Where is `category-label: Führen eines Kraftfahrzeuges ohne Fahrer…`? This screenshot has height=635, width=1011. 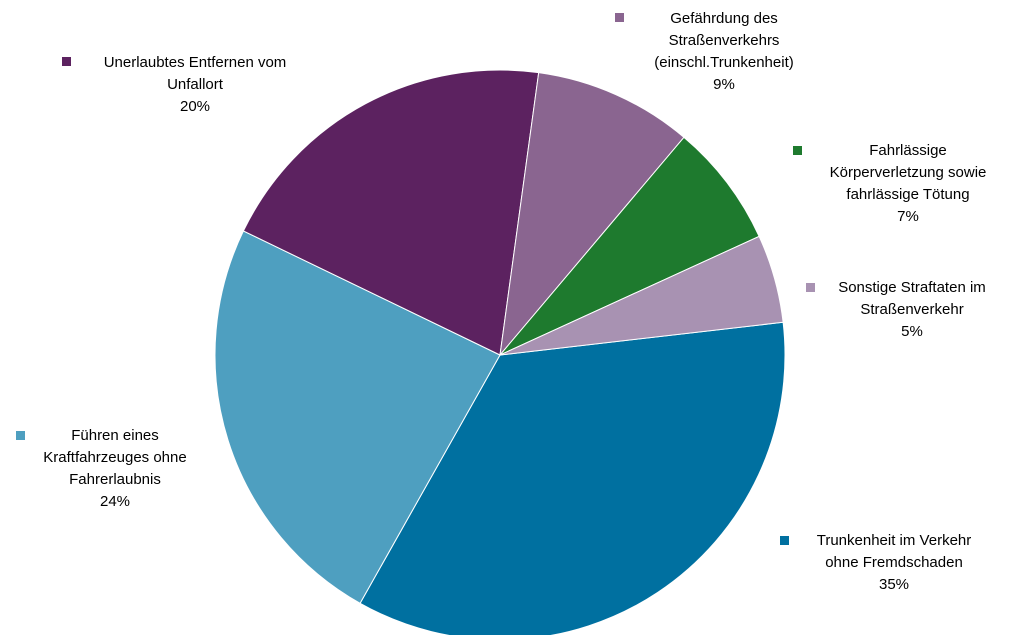
category-label: Führen eines Kraftfahrzeuges ohne Fahrer… is located at coordinates (115, 457).